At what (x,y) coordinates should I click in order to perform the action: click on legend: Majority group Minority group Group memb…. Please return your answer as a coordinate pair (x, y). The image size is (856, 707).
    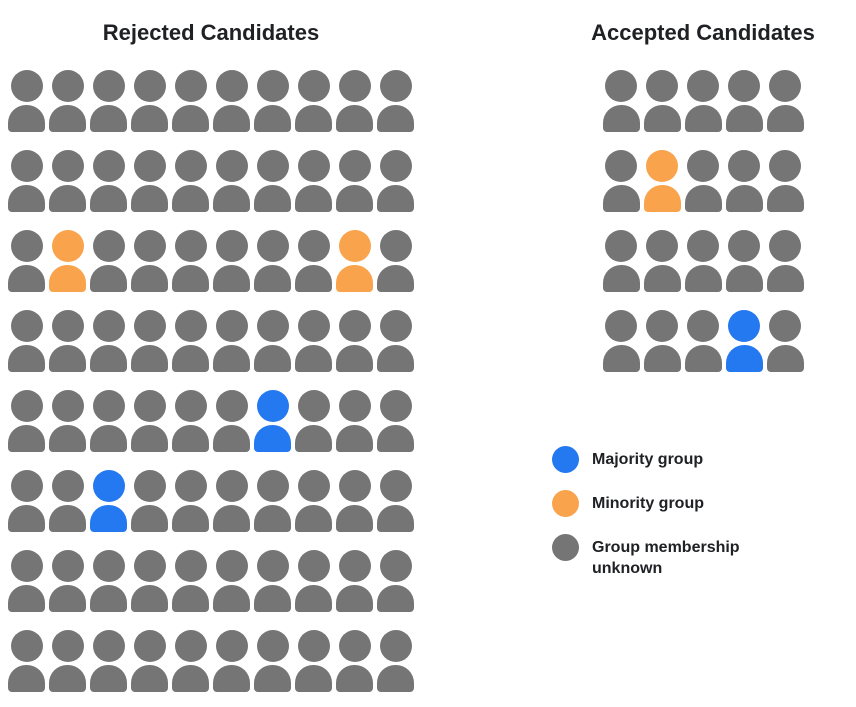
    Looking at the image, I should click on (652, 512).